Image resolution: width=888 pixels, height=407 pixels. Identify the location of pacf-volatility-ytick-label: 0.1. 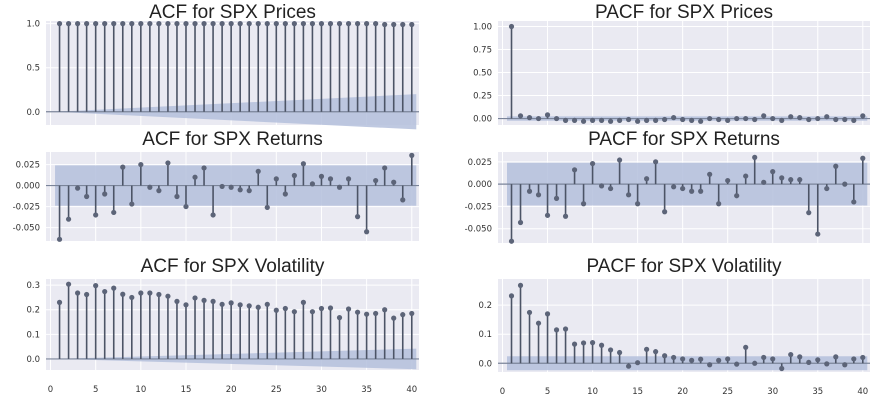
(485, 335).